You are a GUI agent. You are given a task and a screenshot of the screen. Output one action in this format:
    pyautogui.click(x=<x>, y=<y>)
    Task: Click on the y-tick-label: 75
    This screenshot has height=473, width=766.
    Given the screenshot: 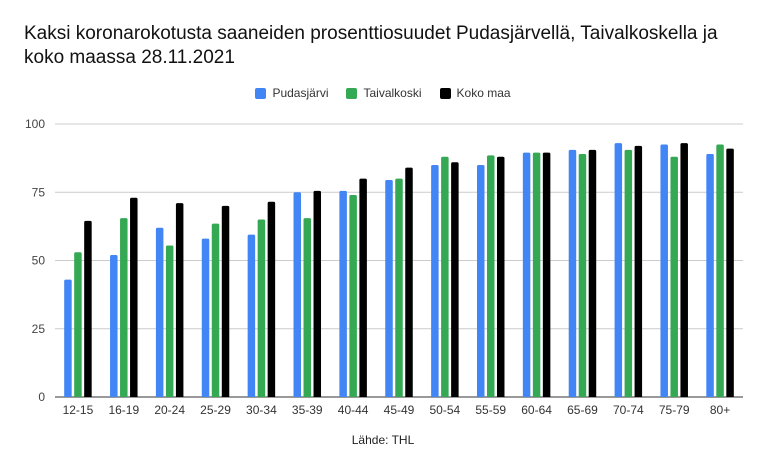 What is the action you would take?
    pyautogui.click(x=39, y=192)
    